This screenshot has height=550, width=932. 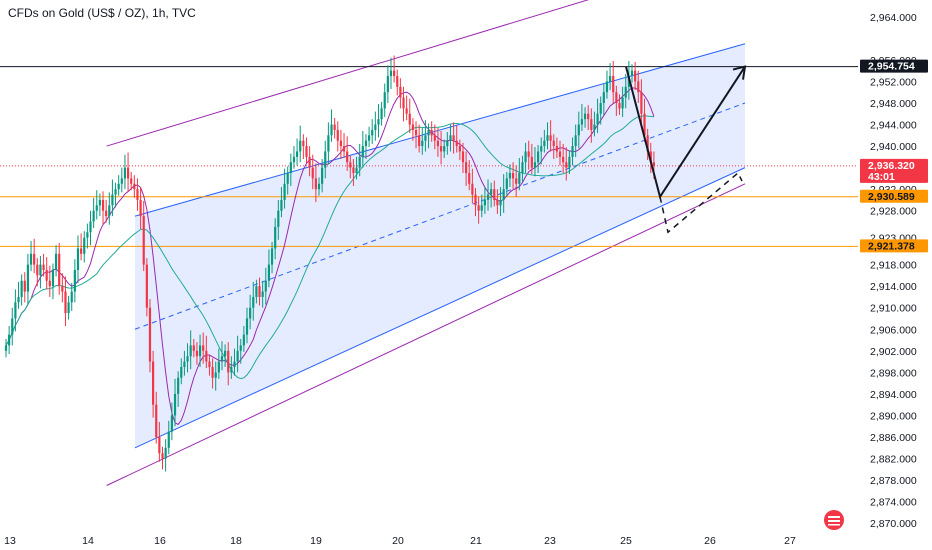 I want to click on x-tick-label: 14, so click(x=88, y=541).